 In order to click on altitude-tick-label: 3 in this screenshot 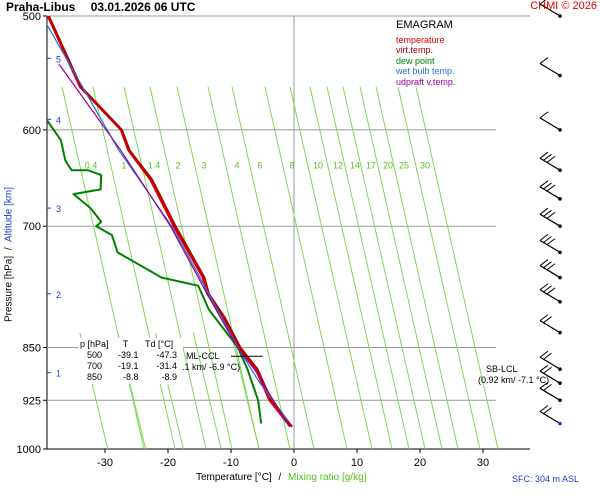, I will do `click(58, 209)`.